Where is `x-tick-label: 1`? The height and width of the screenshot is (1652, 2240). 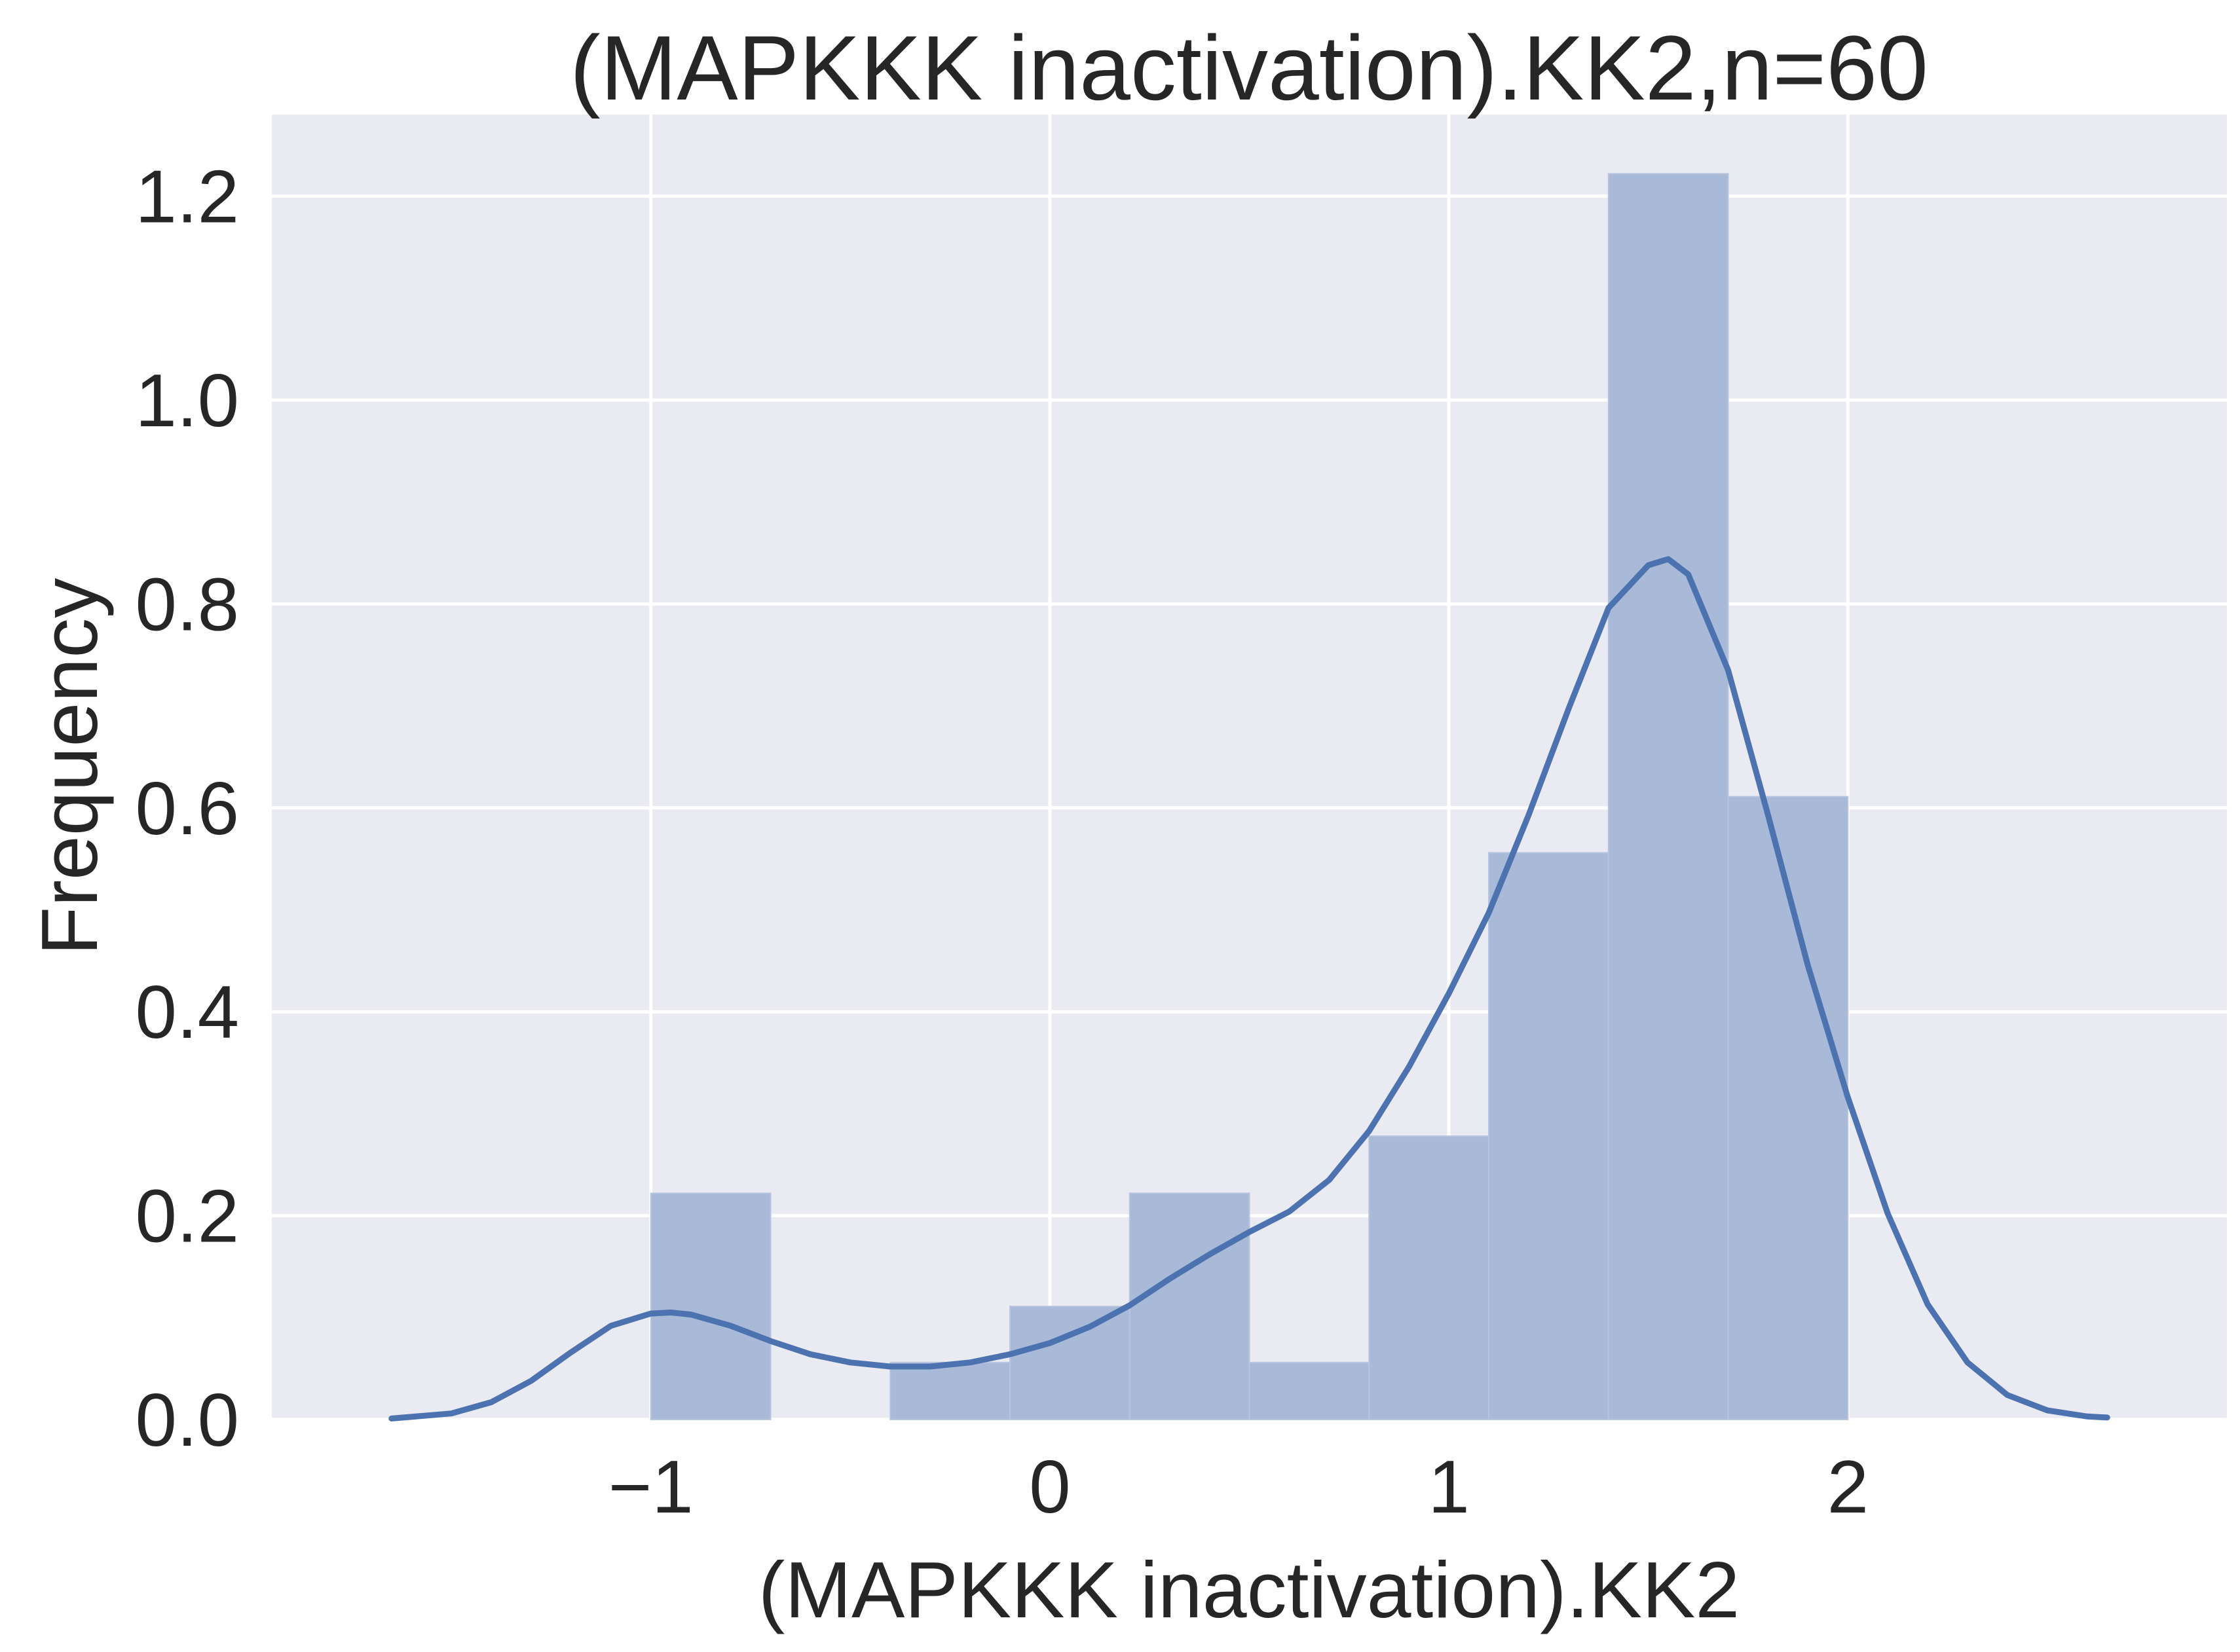
x-tick-label: 1 is located at coordinates (1448, 1487).